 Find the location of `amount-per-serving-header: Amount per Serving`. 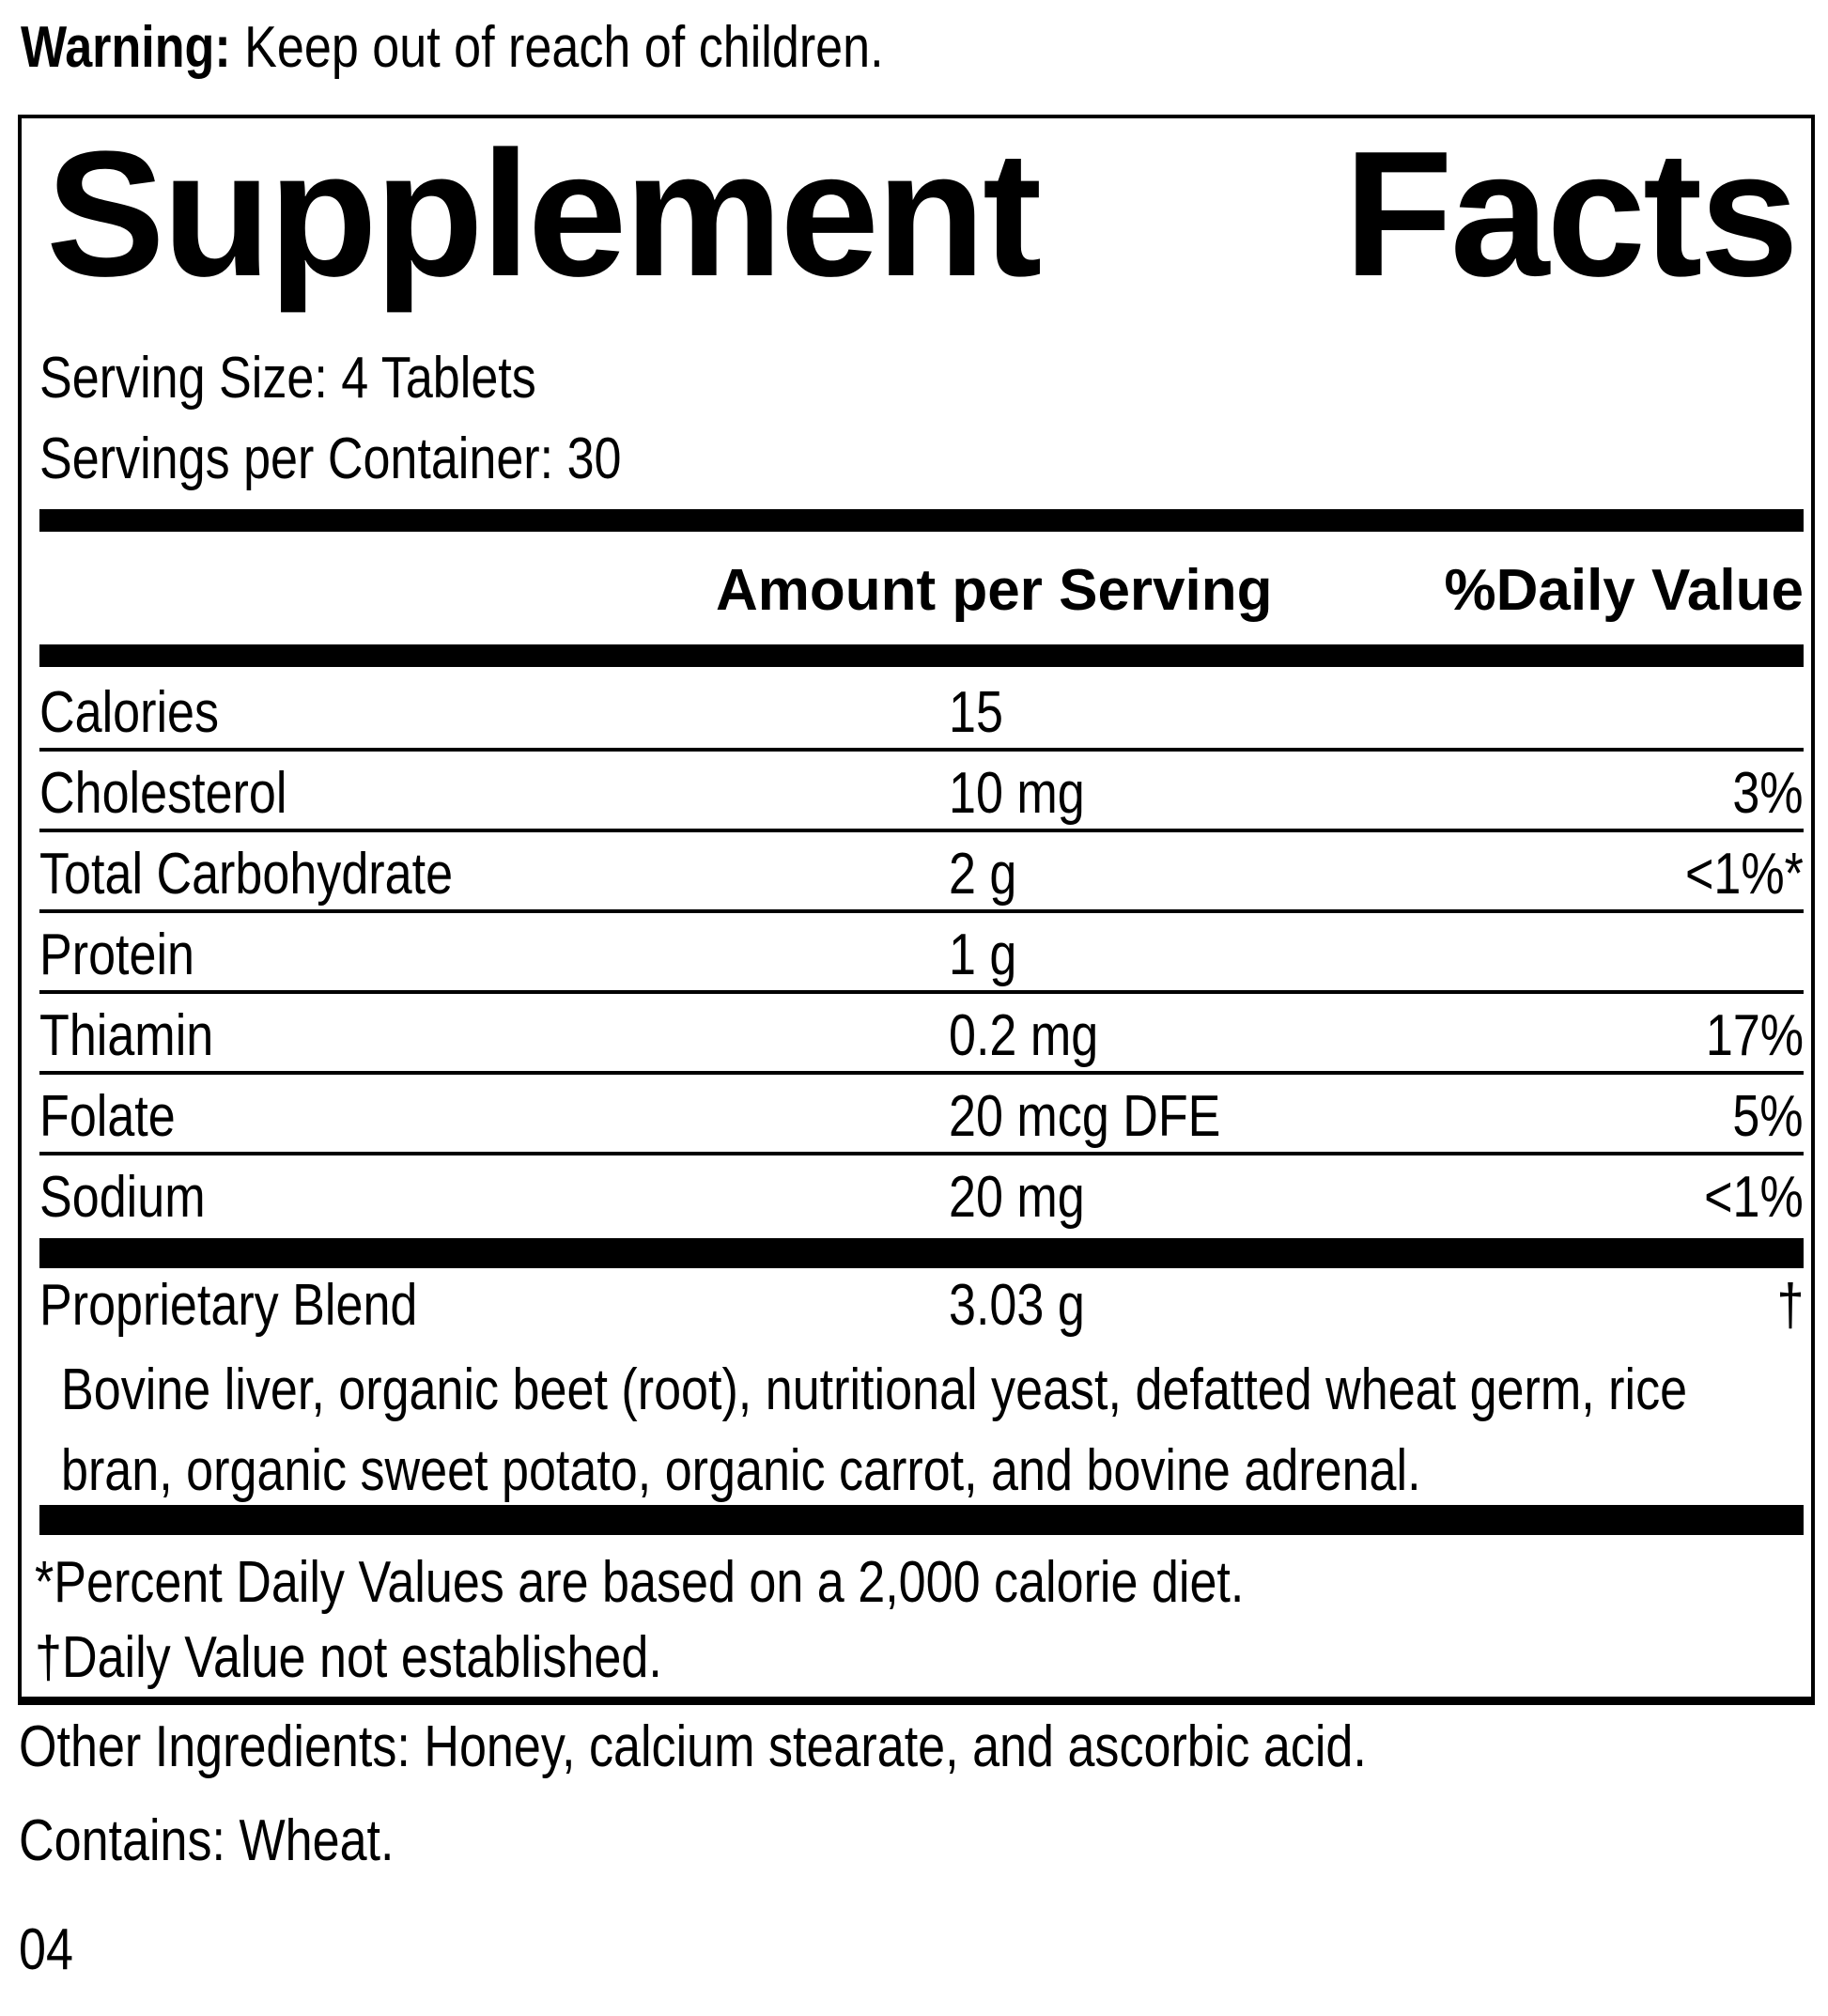

amount-per-serving-header: Amount per Serving is located at coordinates (994, 590).